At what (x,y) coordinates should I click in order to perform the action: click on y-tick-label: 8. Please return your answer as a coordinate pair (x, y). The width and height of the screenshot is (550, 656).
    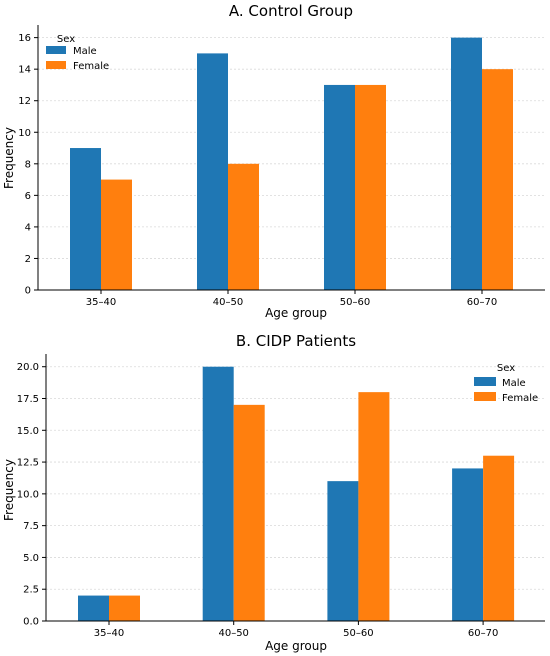
    Looking at the image, I should click on (28, 164).